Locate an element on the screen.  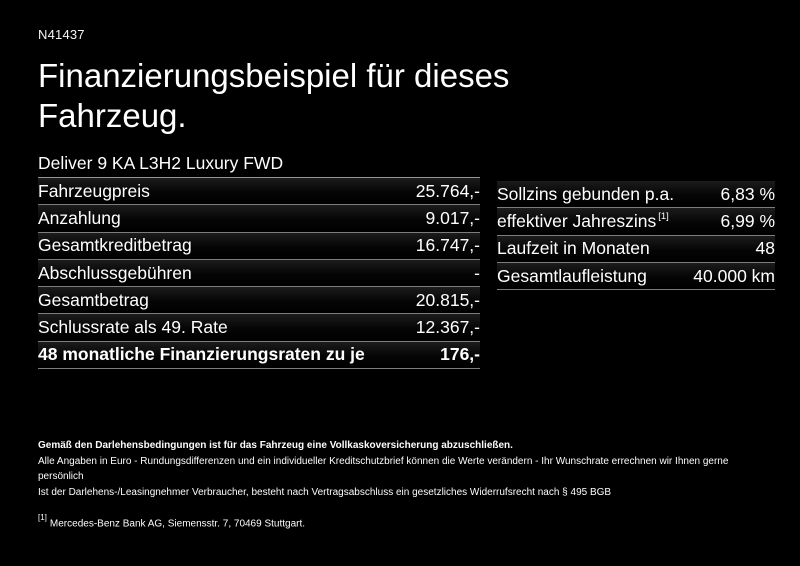
row-label: Abschlussgebühren is located at coordinates (115, 272).